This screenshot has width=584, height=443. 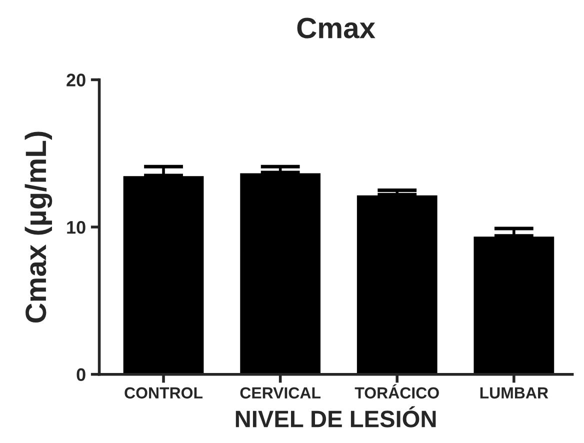 What do you see at coordinates (336, 417) in the screenshot?
I see `x-axis-title: NIVEL DE LESIÓN` at bounding box center [336, 417].